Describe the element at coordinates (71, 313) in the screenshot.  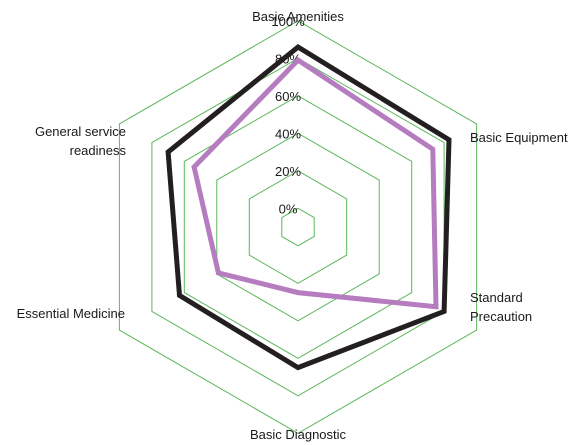
I see `axis-label: Essential Medicine` at that location.